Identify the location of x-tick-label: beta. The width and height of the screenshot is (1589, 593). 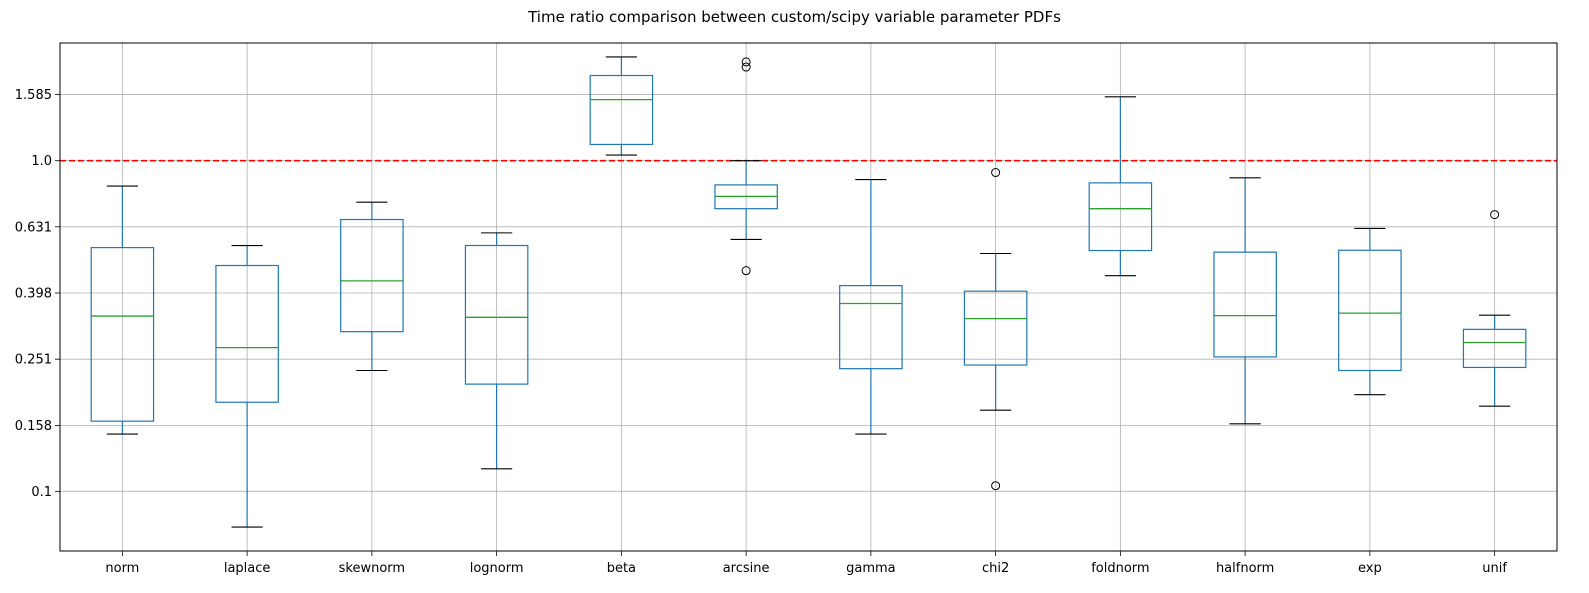
(621, 568).